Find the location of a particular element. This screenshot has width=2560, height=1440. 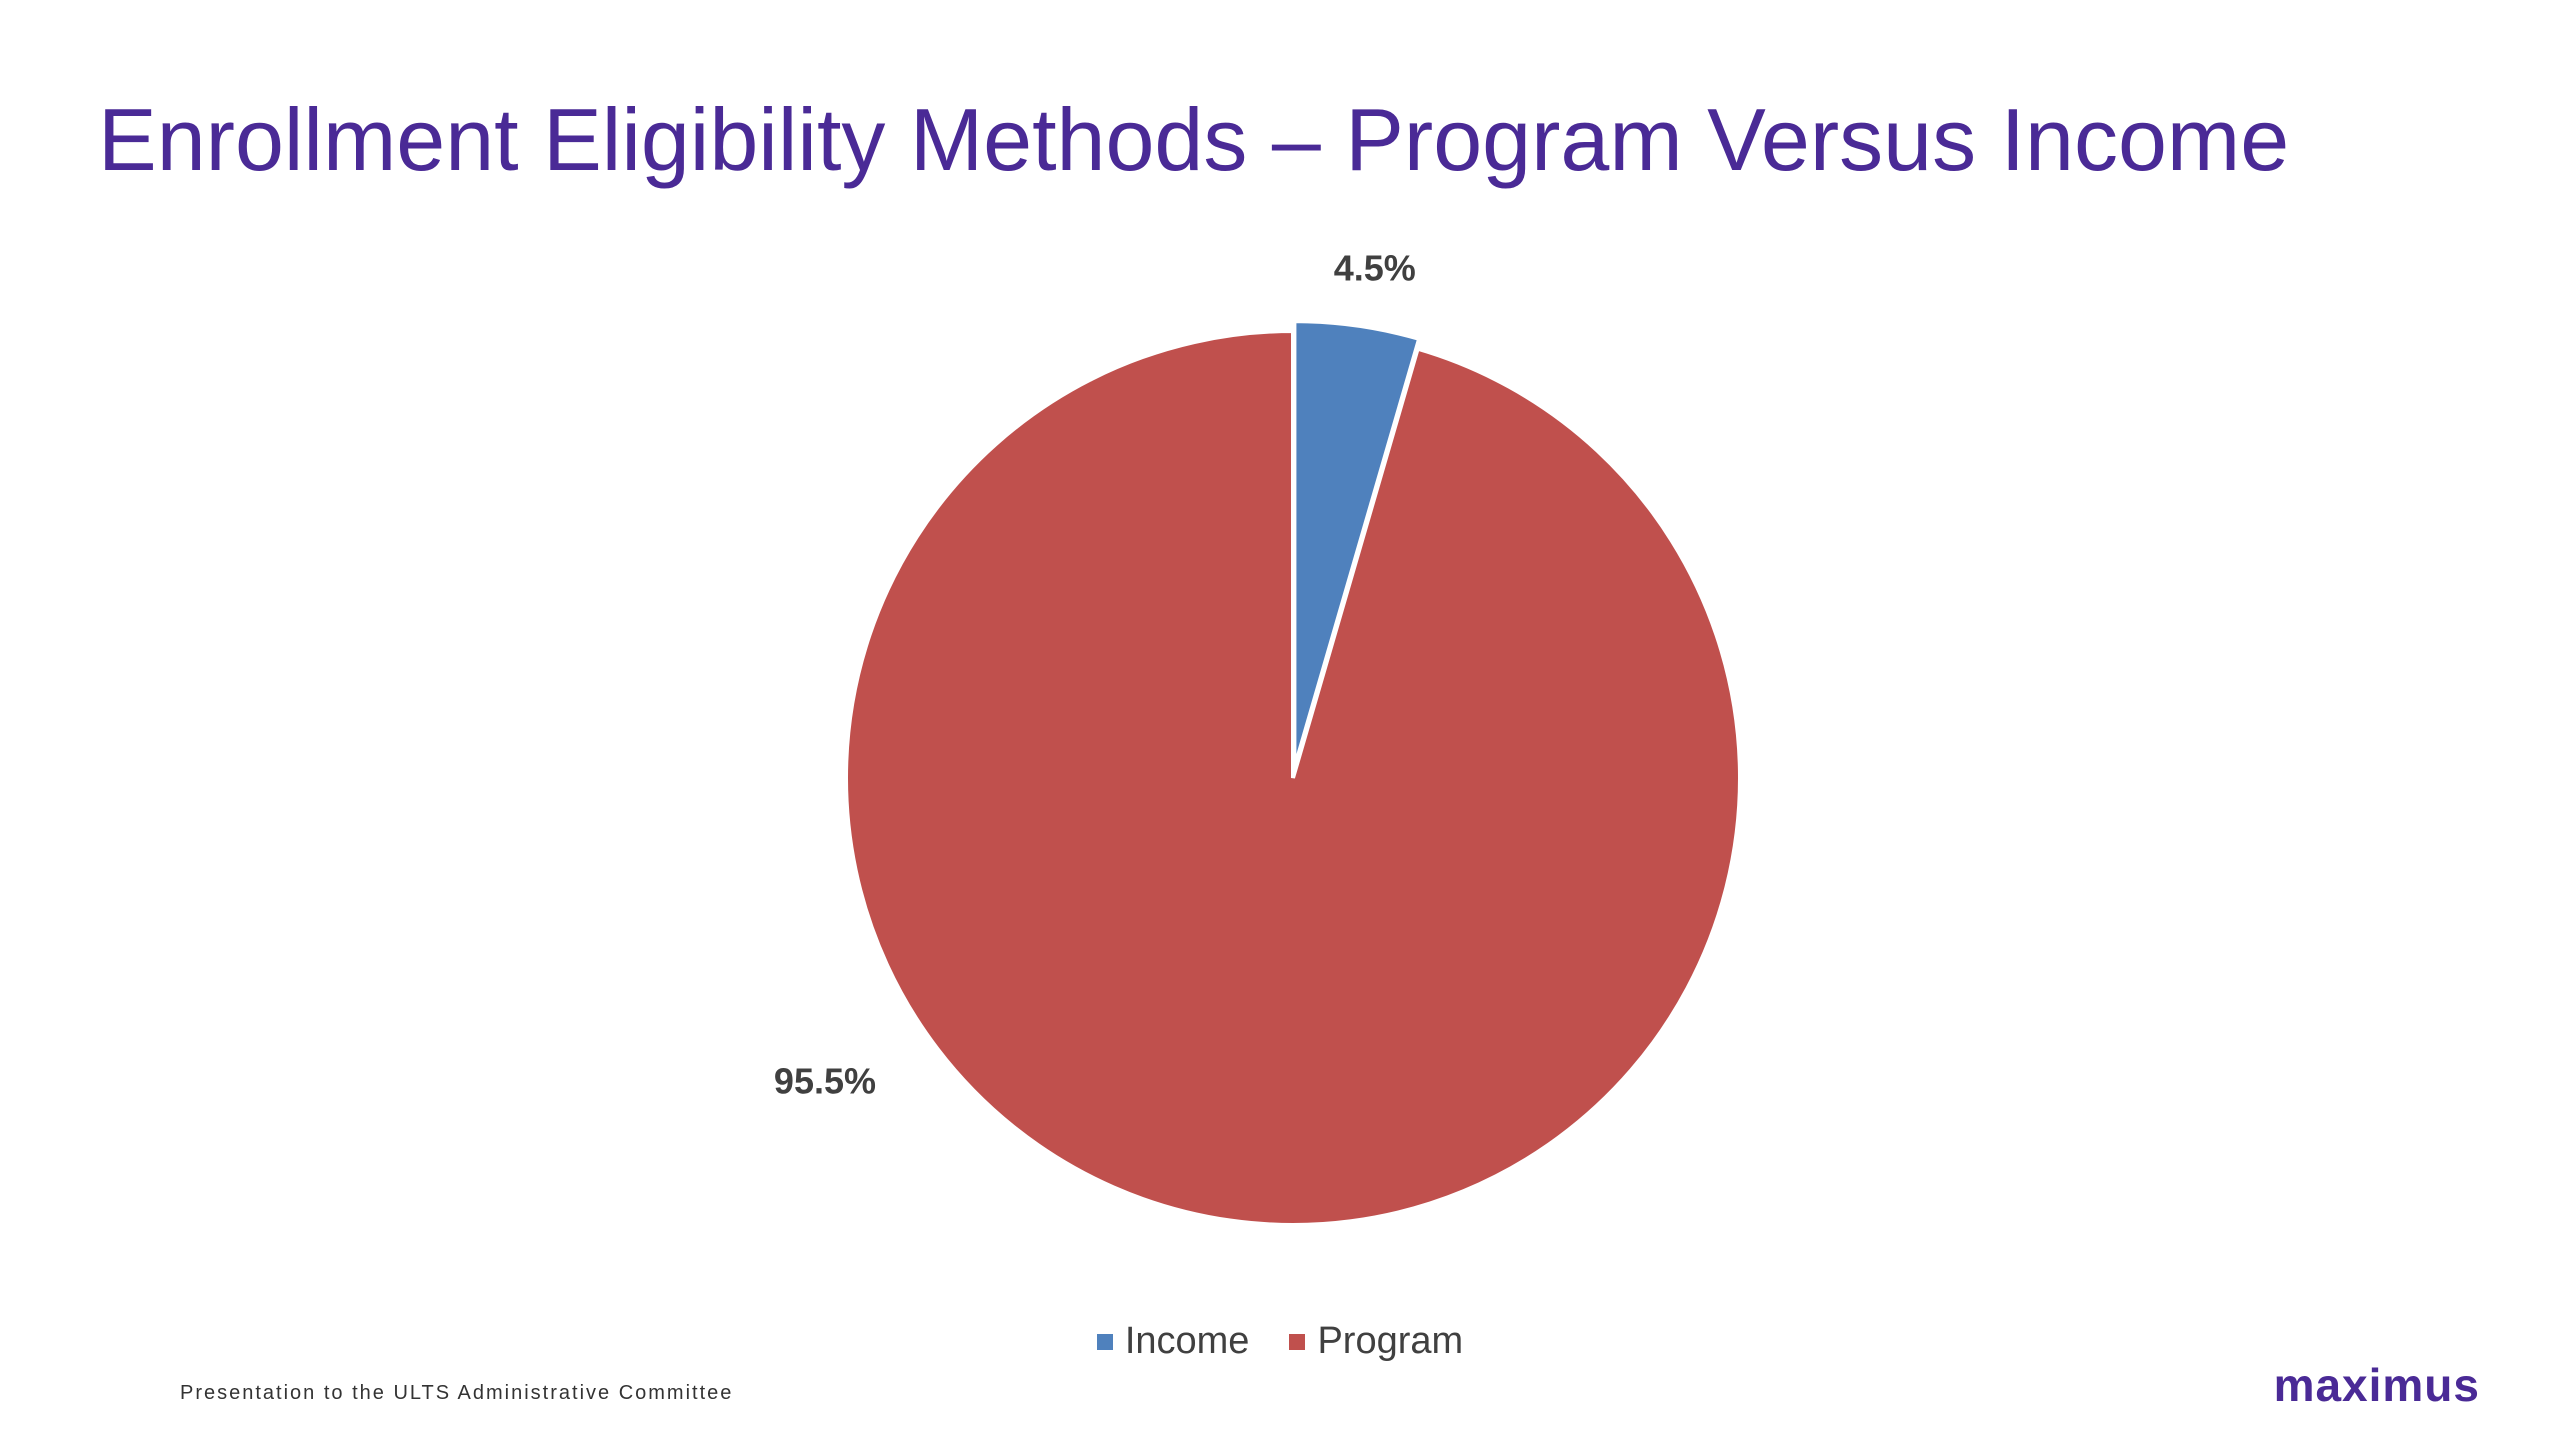

pie-slice-income is located at coordinates (1357, 544).